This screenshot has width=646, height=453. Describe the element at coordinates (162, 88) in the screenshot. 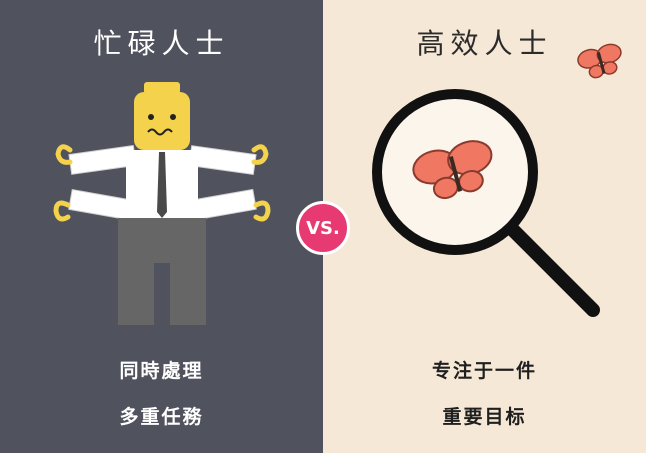

I see `figure-head-stud` at that location.